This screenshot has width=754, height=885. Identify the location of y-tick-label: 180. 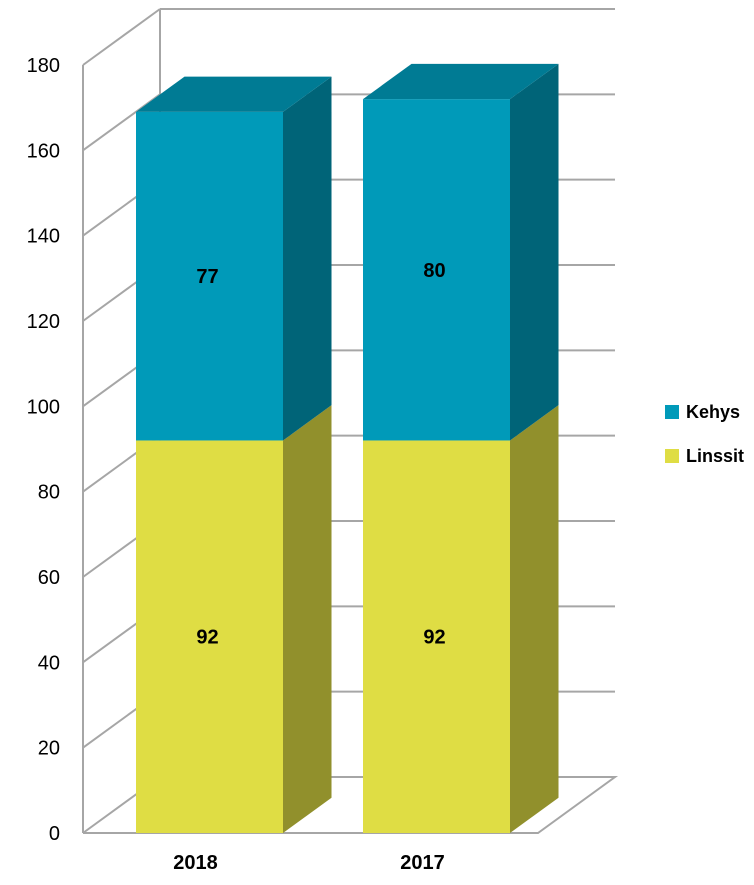
(43, 66).